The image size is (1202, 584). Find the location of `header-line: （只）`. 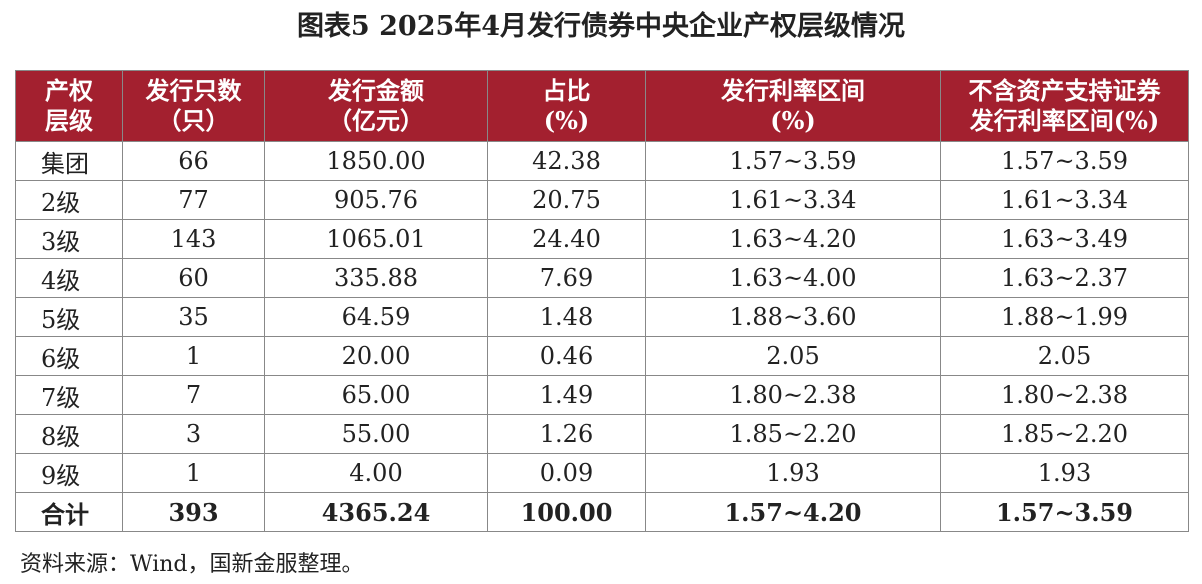

header-line: （只） is located at coordinates (193, 120).